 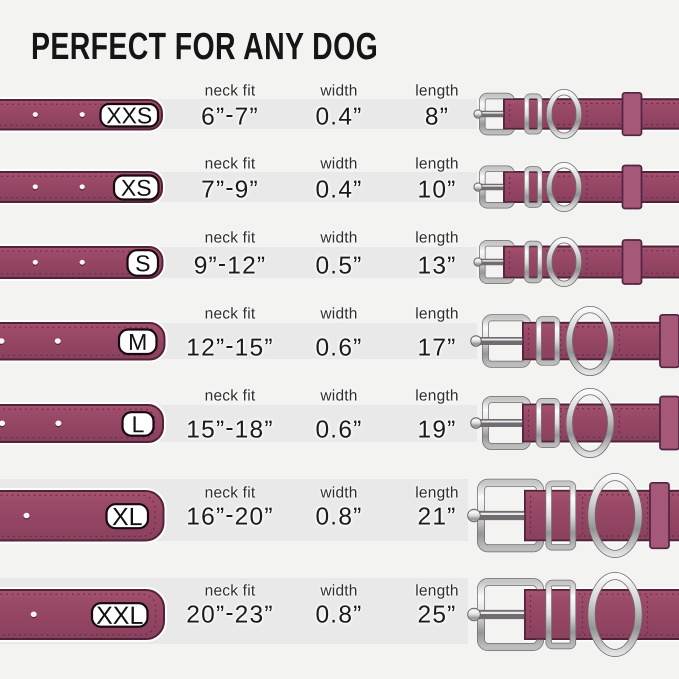 What do you see at coordinates (138, 424) in the screenshot?
I see `svg-text: L` at bounding box center [138, 424].